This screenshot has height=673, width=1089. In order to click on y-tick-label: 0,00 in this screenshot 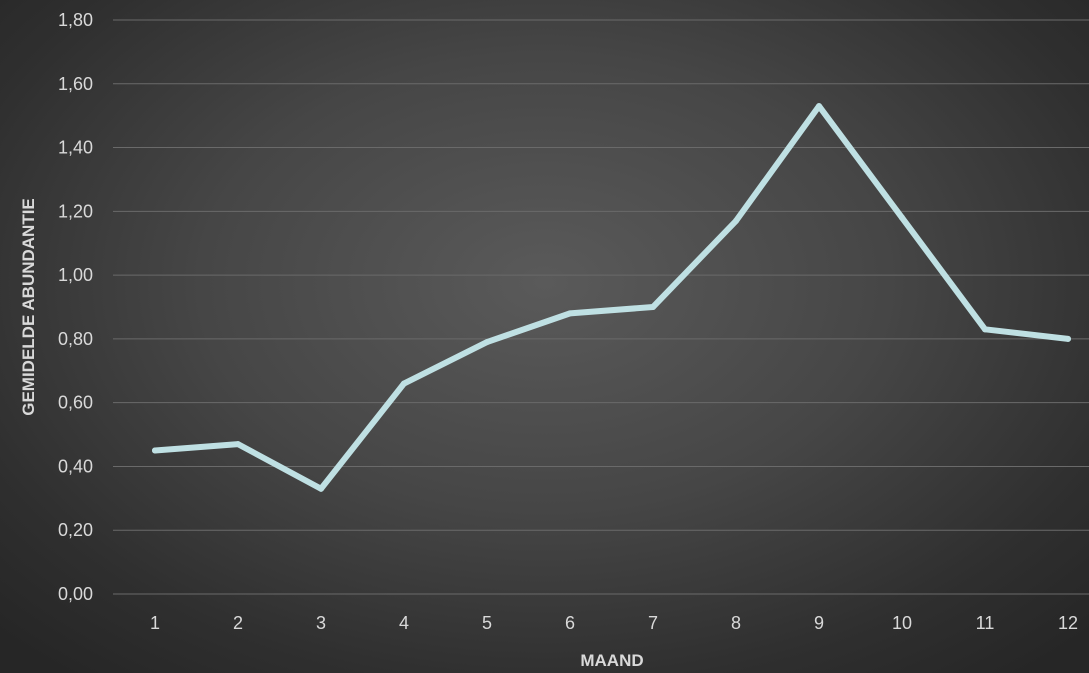, I will do `click(75, 594)`.